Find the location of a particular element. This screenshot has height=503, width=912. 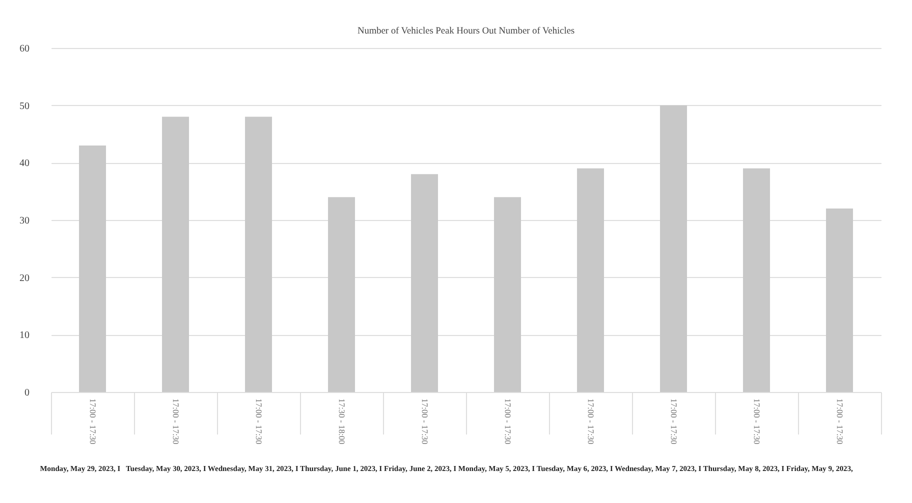

y-tick-label: 40 is located at coordinates (25, 164).